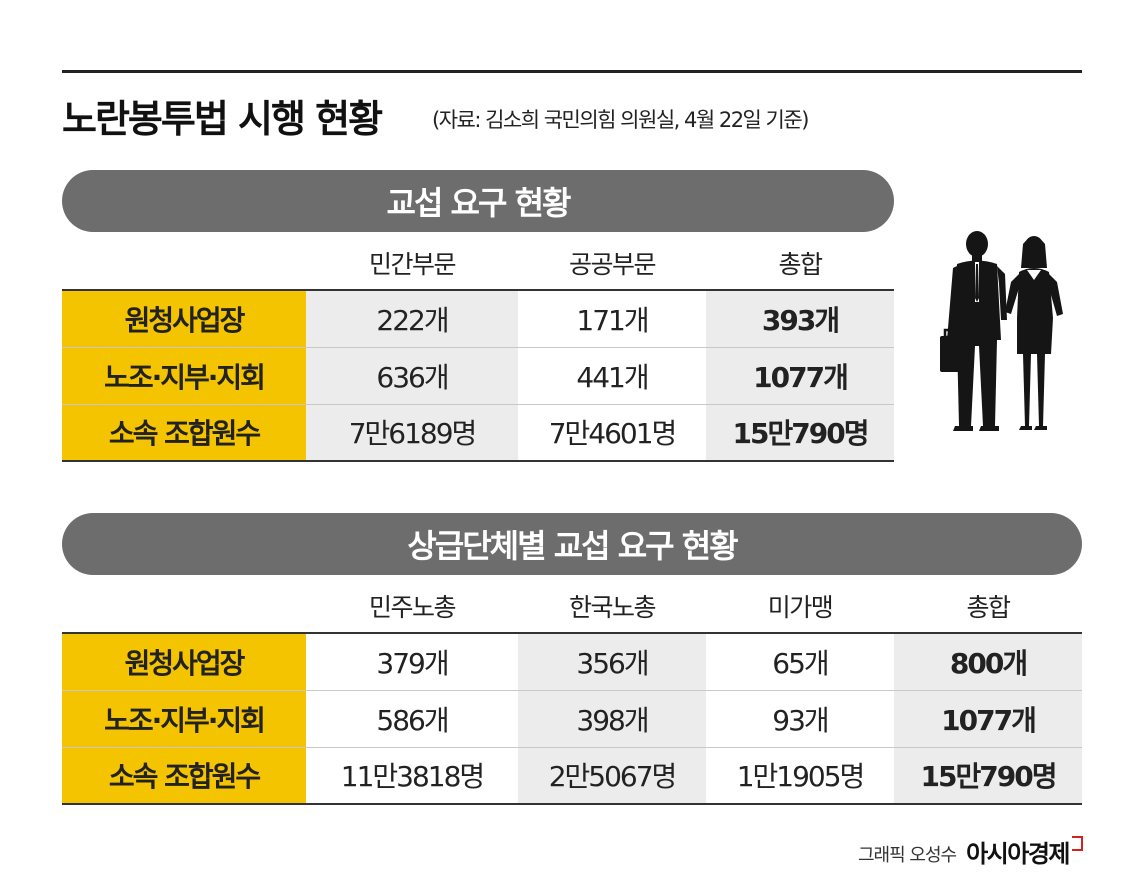 Image resolution: width=1145 pixels, height=890 pixels. Describe the element at coordinates (478, 263) in the screenshot. I see `table1-header-row: 민간부문 공공부문 총합` at that location.